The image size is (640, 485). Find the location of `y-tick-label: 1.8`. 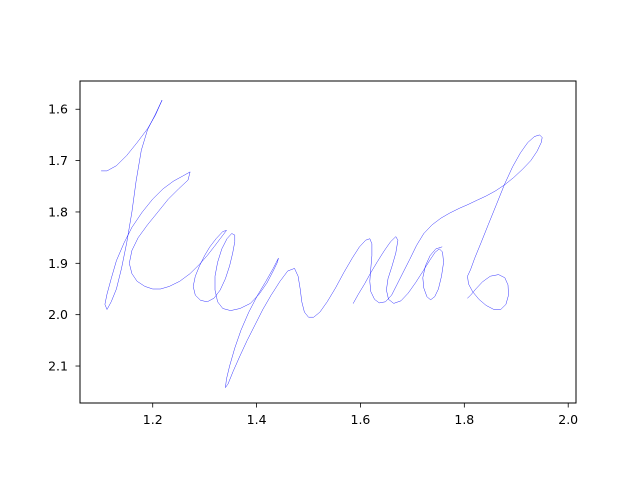

y-tick-label: 1.8 is located at coordinates (58, 211).